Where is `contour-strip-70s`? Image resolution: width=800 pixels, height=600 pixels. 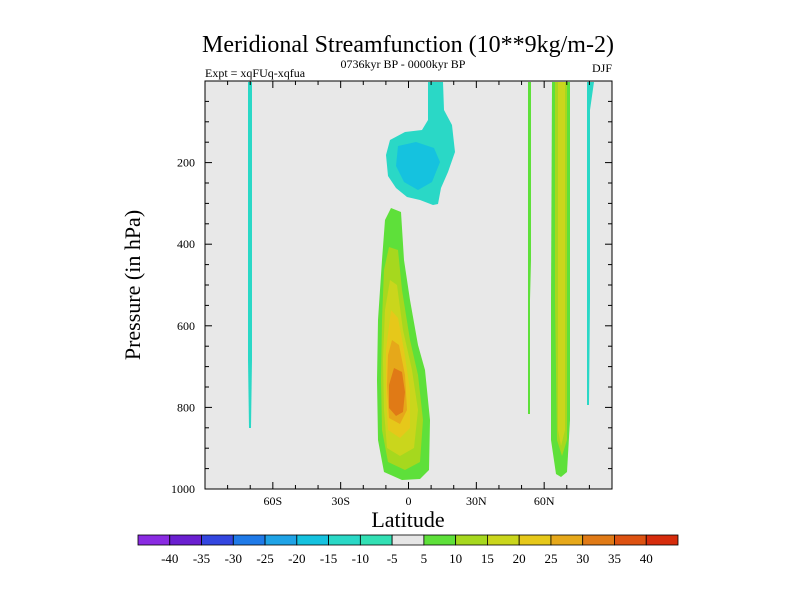 contour-strip-70s is located at coordinates (250, 255).